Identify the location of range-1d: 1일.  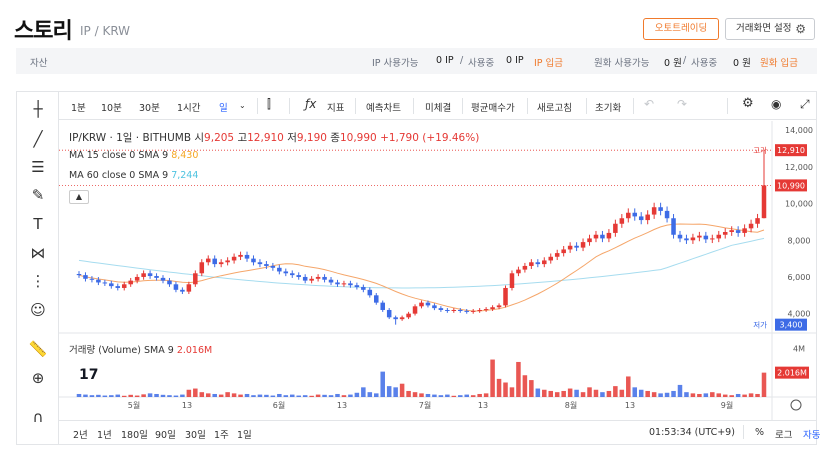
(244, 435).